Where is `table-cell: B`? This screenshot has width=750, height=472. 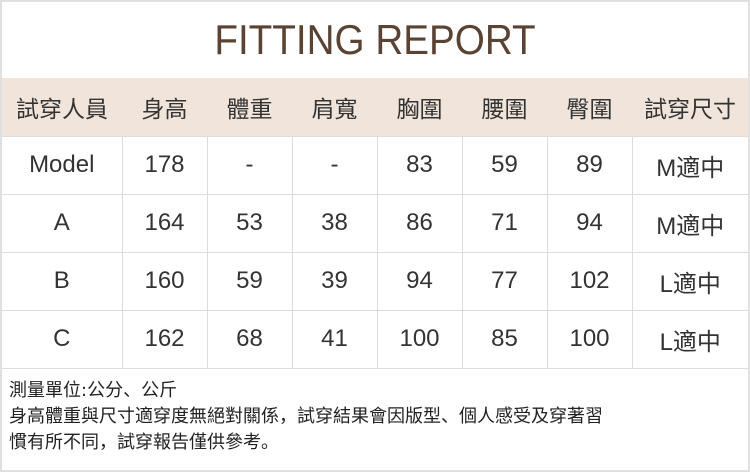 table-cell: B is located at coordinates (62, 281).